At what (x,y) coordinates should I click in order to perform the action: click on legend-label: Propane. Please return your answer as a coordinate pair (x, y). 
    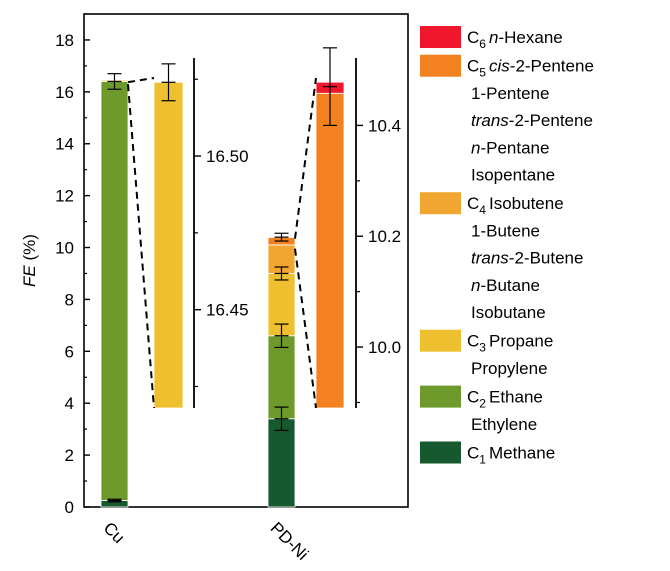
    Looking at the image, I should click on (521, 341).